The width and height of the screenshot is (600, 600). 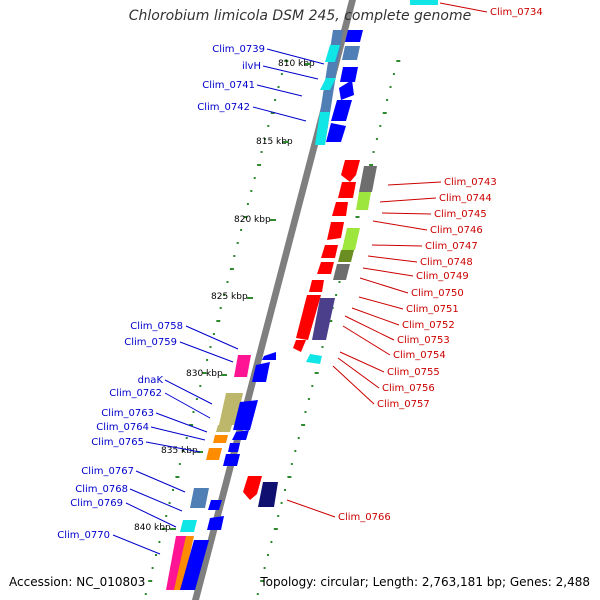 What do you see at coordinates (437, 293) in the screenshot?
I see `gene-label: Clim_0750` at bounding box center [437, 293].